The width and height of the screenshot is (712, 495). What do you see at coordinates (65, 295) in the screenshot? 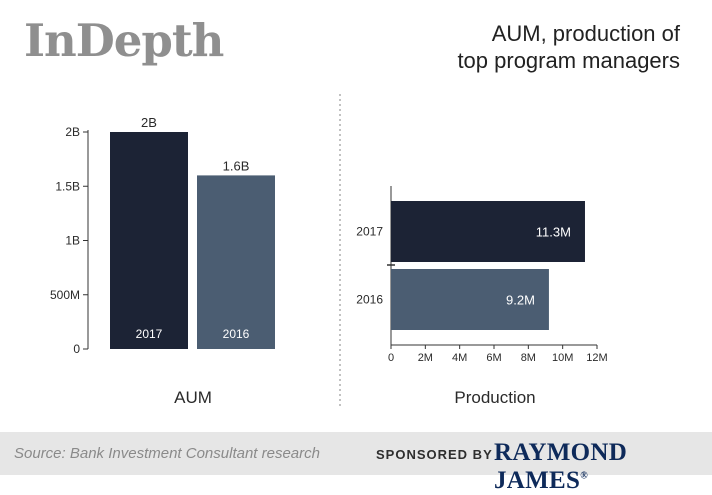
I see `y-tick-label: 500M` at bounding box center [65, 295].